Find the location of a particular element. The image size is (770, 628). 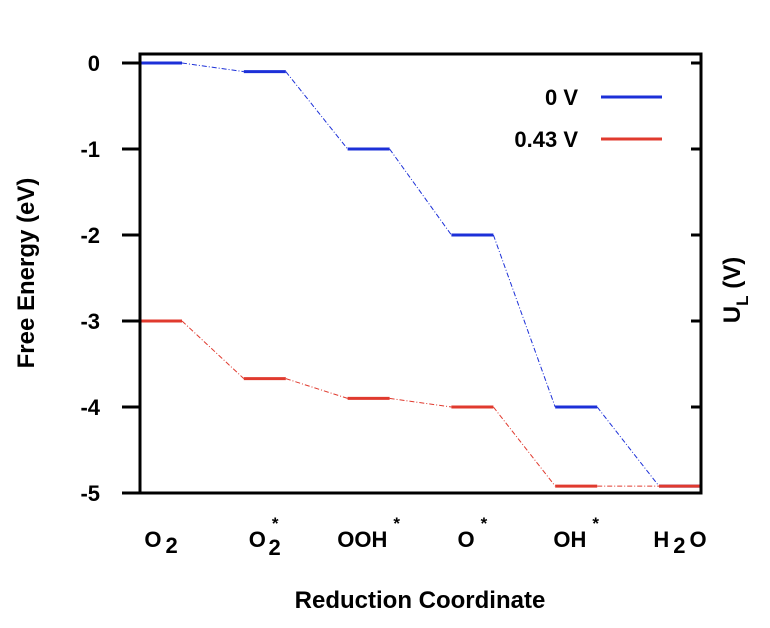

x-tick-label: O* is located at coordinates (473, 533).